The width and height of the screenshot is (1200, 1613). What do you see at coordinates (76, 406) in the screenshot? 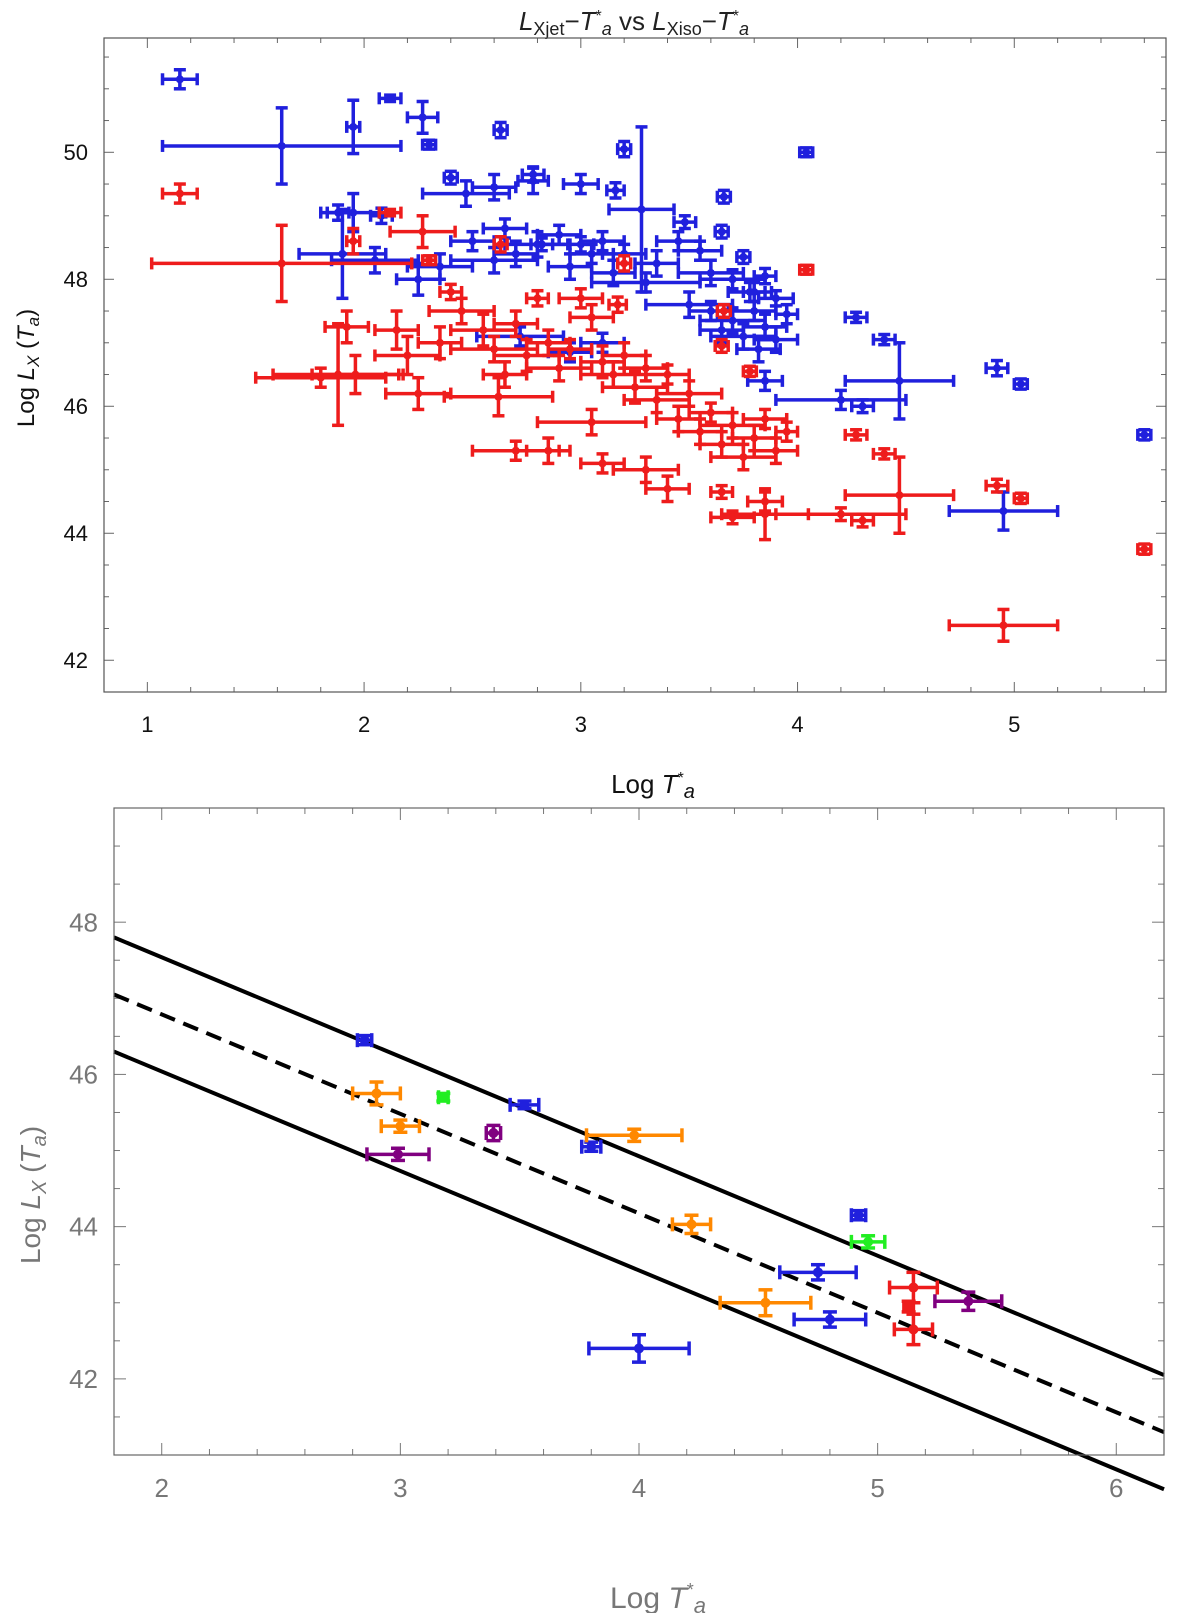
I see `y-tick-label: 46` at bounding box center [76, 406].